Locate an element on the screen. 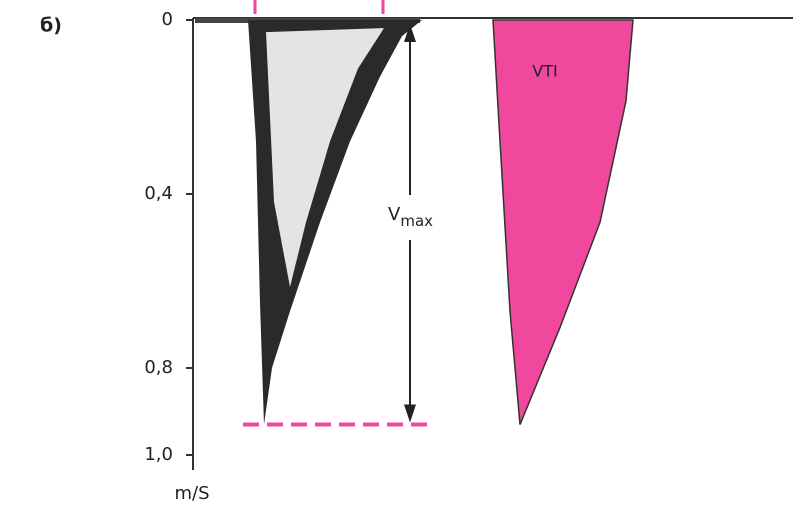 The height and width of the screenshot is (506, 793). panel-label: б) is located at coordinates (51, 26).